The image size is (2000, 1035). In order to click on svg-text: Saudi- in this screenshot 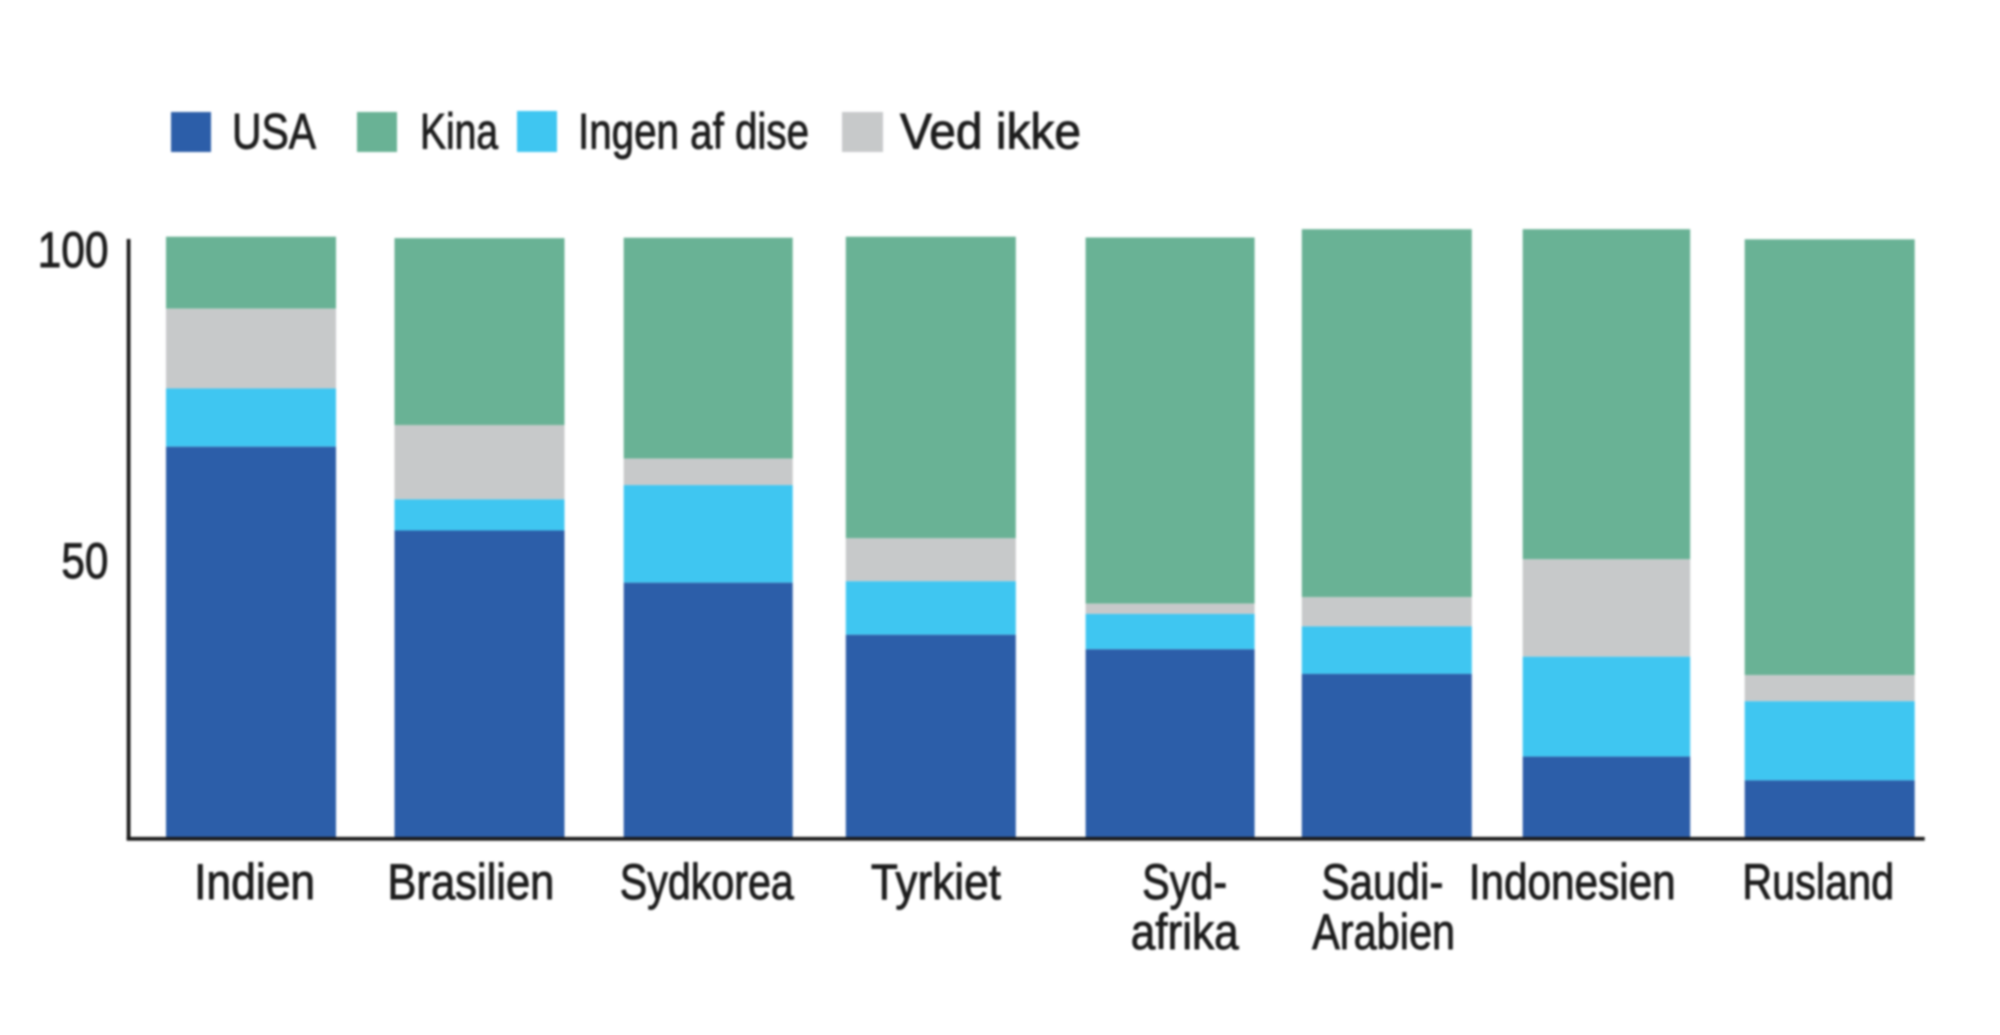, I will do `click(1382, 882)`.